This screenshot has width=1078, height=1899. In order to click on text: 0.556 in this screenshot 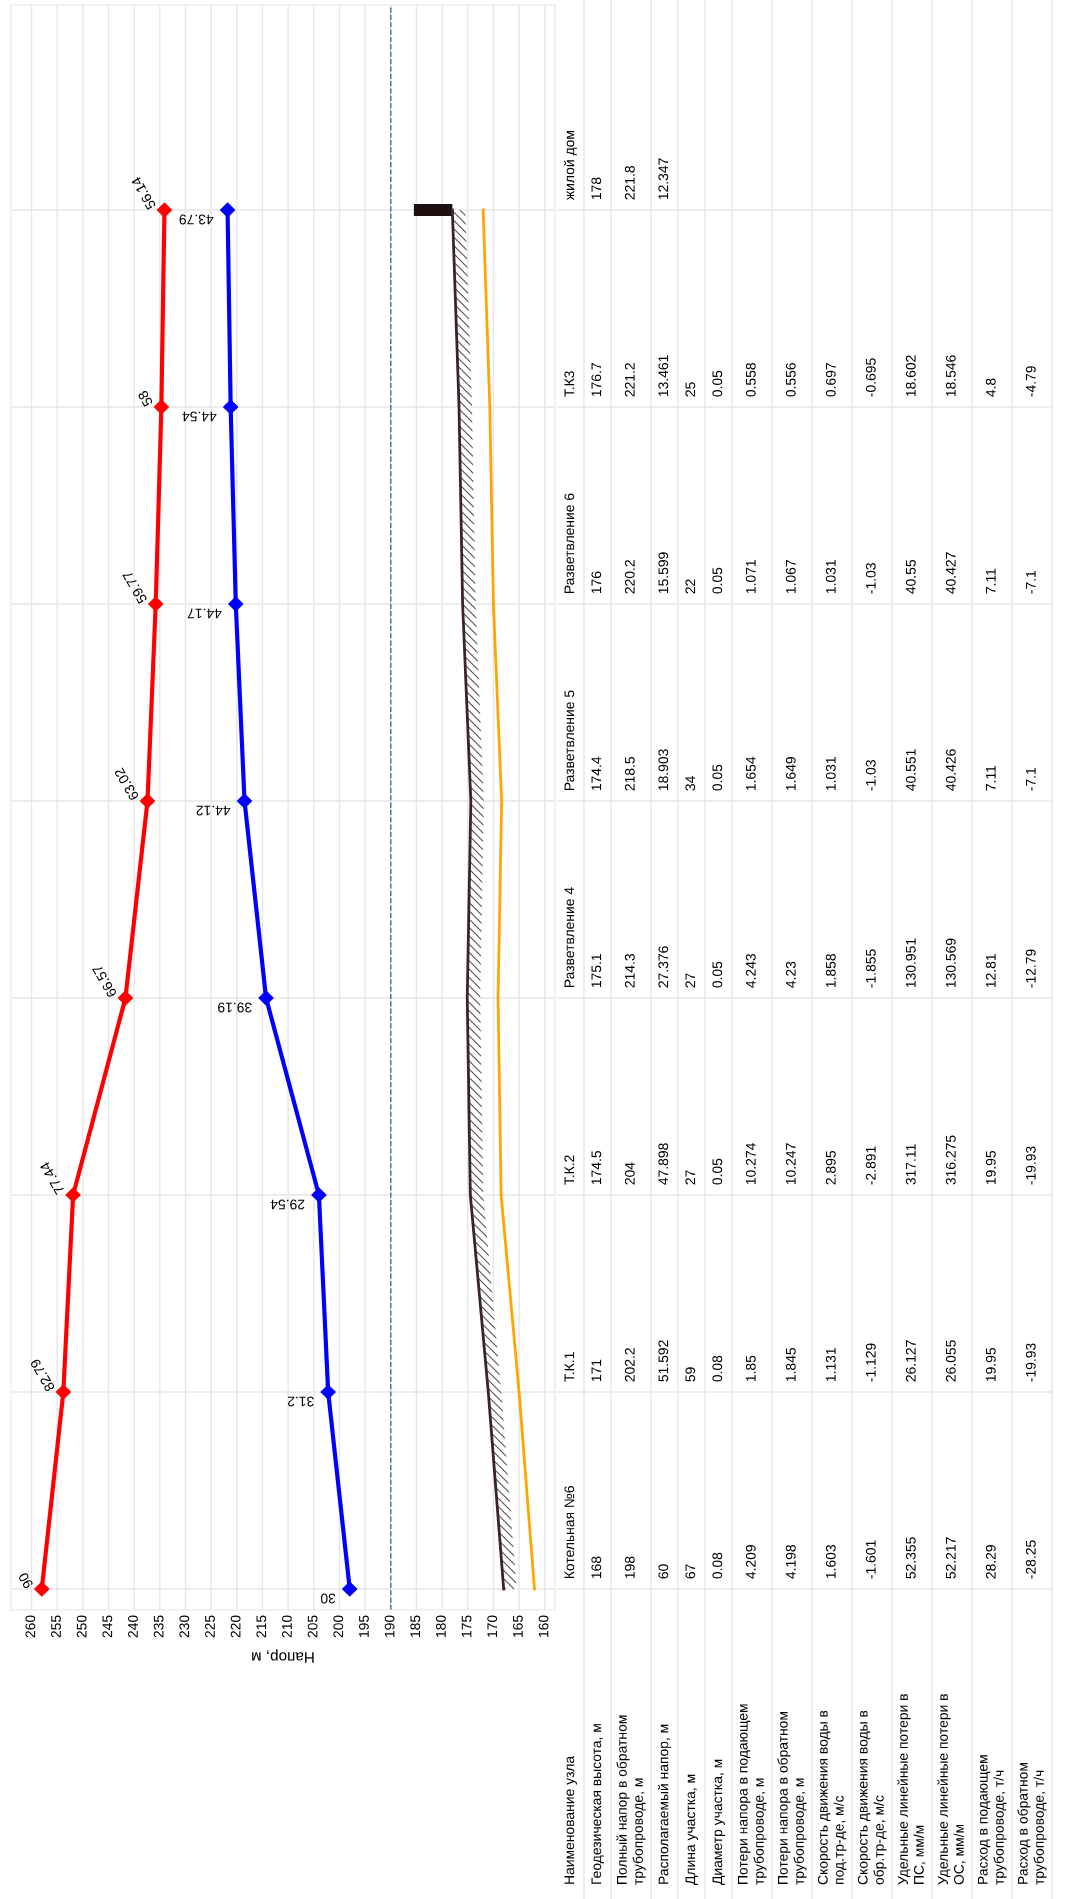, I will do `click(790, 380)`.